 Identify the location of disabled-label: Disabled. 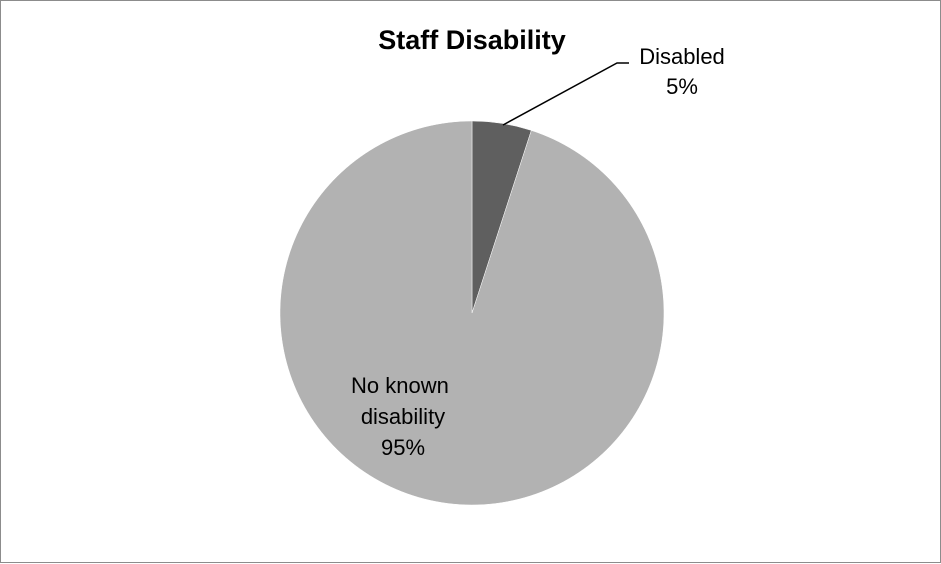
(682, 56).